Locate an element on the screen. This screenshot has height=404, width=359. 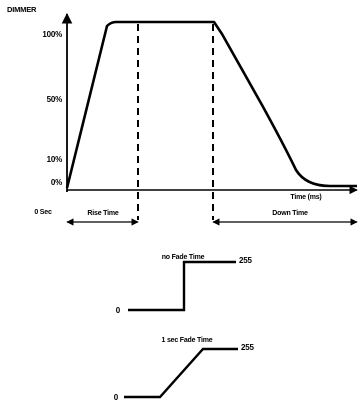
rise-time-label: Rise Time is located at coordinates (102, 213).